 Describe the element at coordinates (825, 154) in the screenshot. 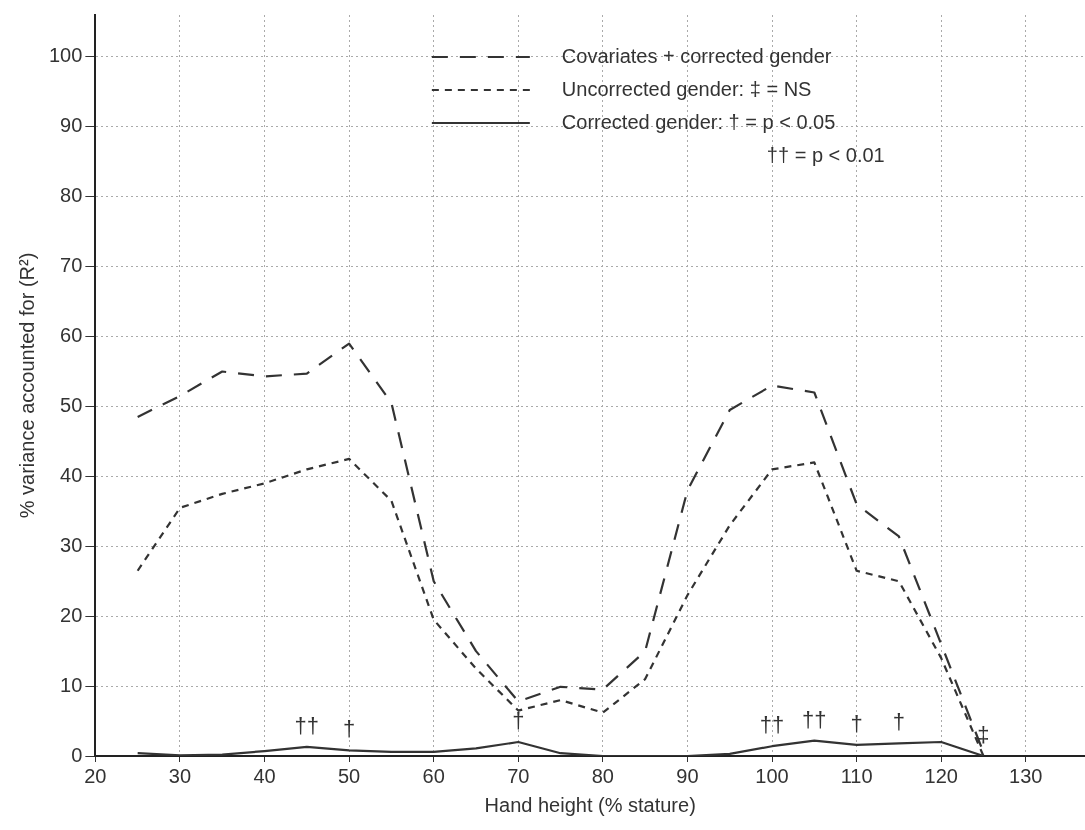

I see `annotation: †† = p < 0.01` at that location.